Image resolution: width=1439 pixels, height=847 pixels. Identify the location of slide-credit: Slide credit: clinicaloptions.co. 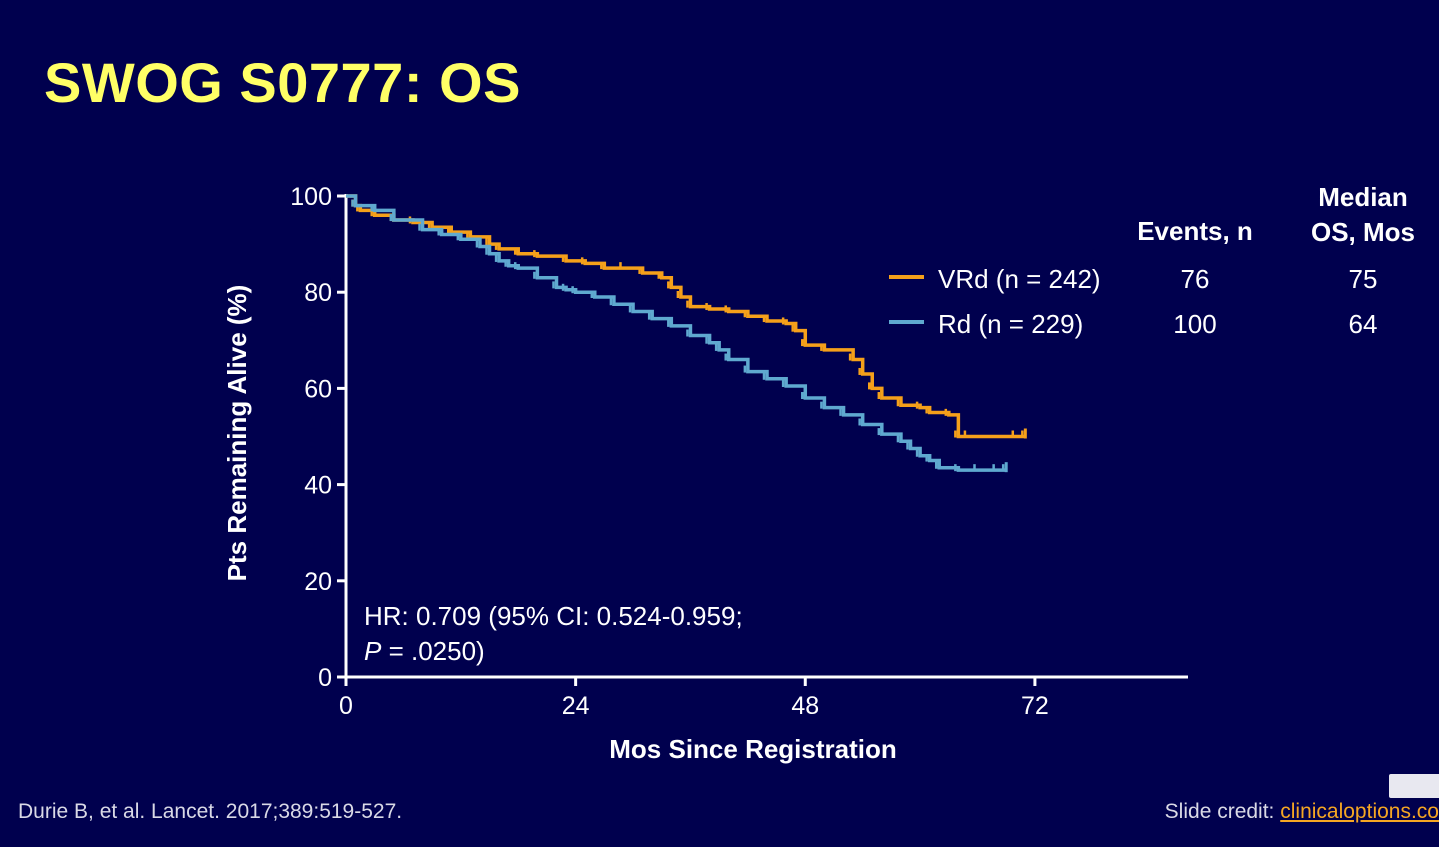
(1302, 812).